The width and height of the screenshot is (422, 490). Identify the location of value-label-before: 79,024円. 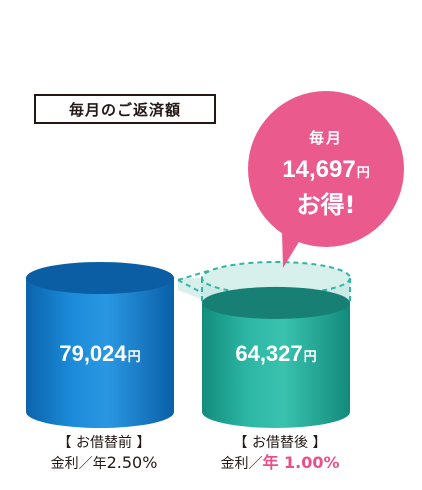
(99, 353).